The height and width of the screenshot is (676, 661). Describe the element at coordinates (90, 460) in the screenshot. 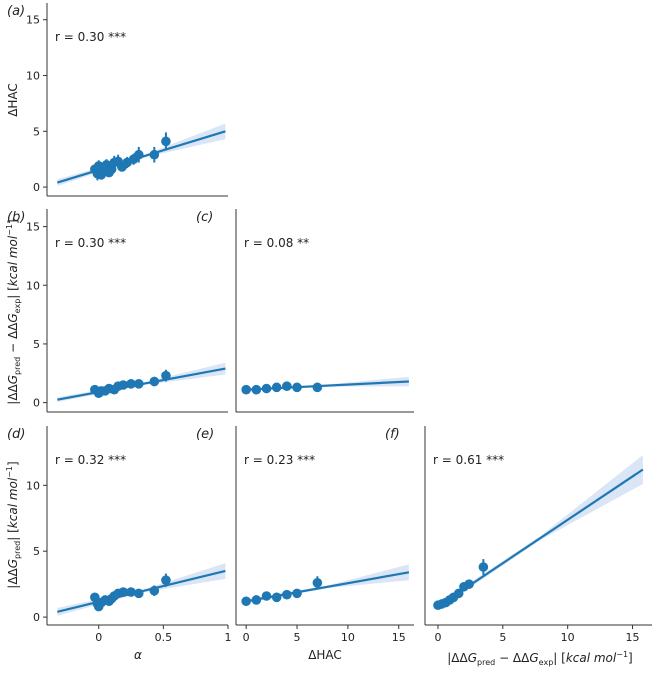

I see `correlation-annotation: r = 0.32 ***` at that location.